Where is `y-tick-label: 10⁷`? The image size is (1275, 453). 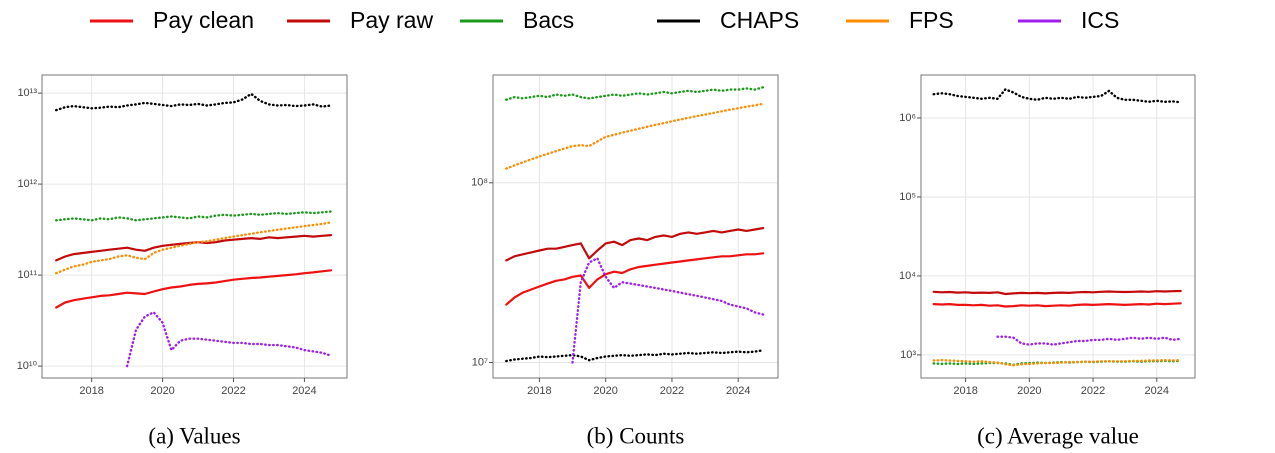
y-tick-label: 10⁷ is located at coordinates (480, 362).